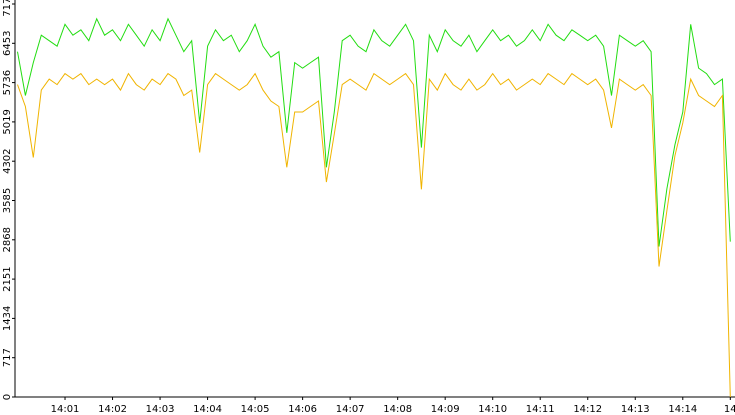 Image resolution: width=735 pixels, height=415 pixels. What do you see at coordinates (540, 409) in the screenshot?
I see `x-tick-label: 14:11` at bounding box center [540, 409].